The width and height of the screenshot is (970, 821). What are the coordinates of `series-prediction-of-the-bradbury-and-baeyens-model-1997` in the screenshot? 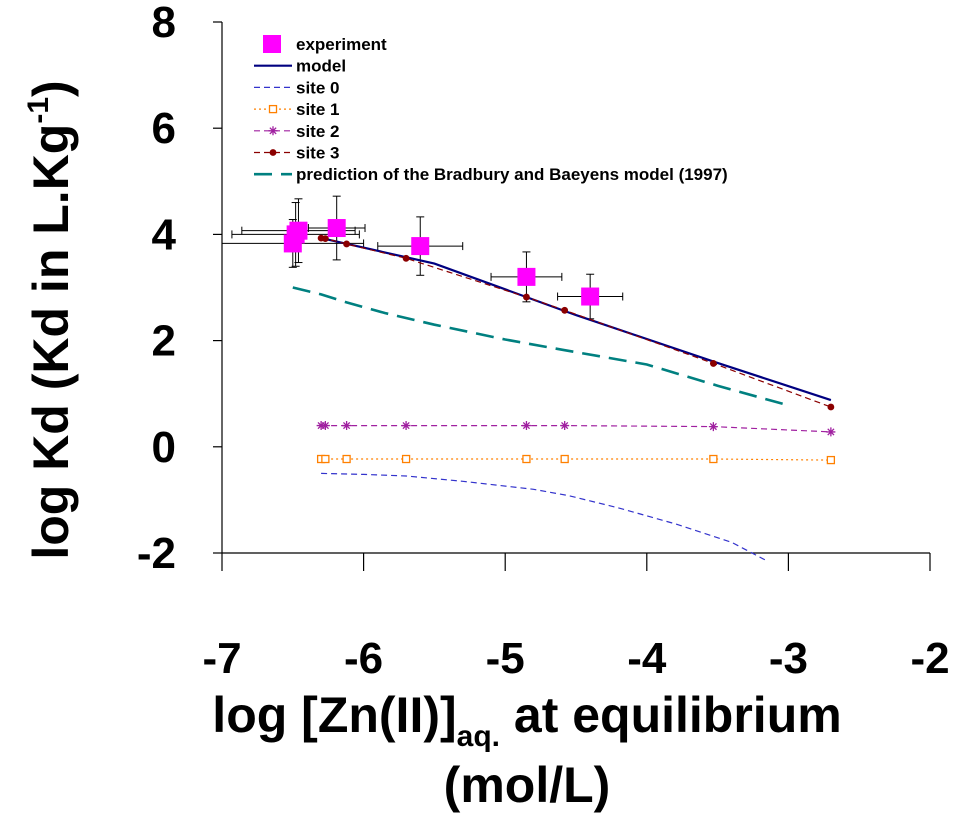 It's located at (540, 346).